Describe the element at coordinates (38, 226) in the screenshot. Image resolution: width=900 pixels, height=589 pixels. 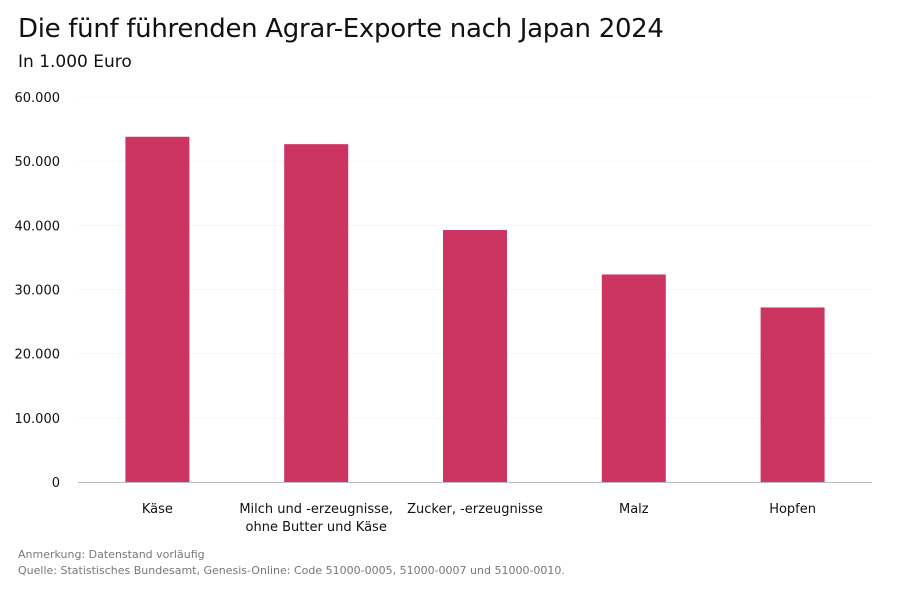
I see `y-tick-label: 40.000` at that location.